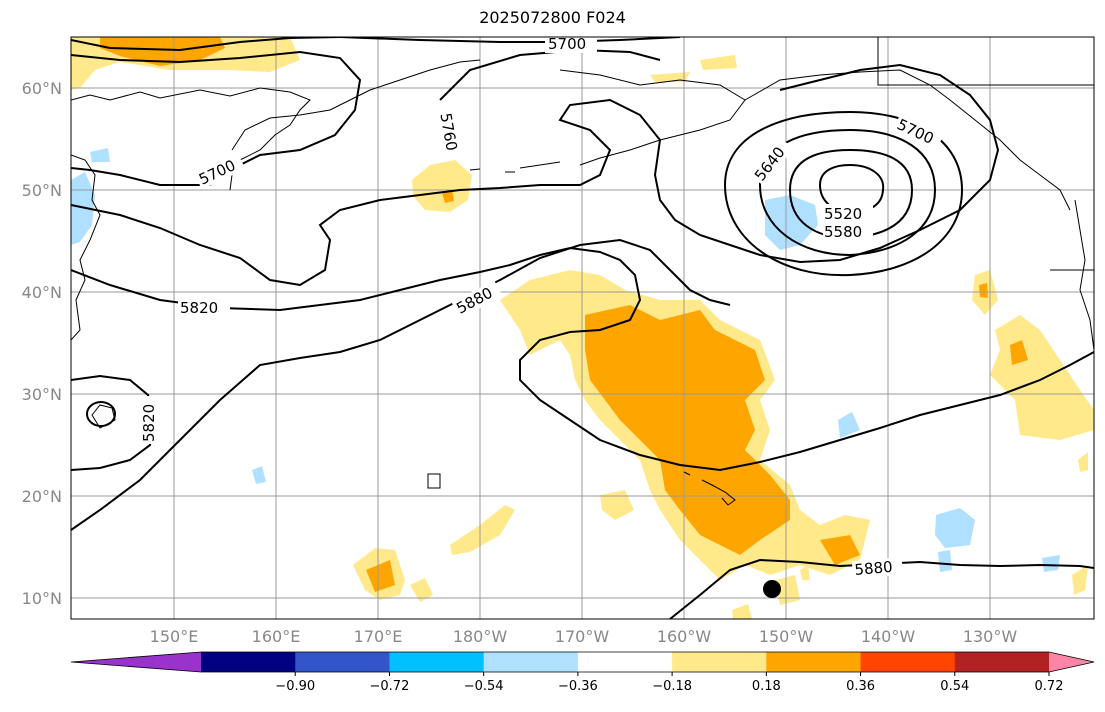 The image size is (1105, 712). Describe the element at coordinates (276, 636) in the screenshot. I see `lon-label: 160°E` at that location.